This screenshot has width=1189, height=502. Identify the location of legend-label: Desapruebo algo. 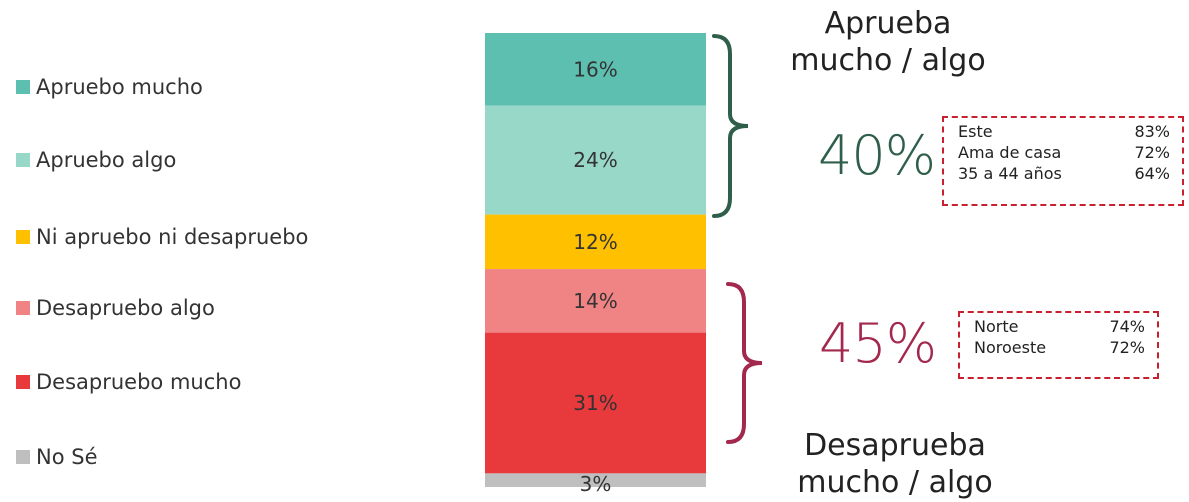
(125, 308).